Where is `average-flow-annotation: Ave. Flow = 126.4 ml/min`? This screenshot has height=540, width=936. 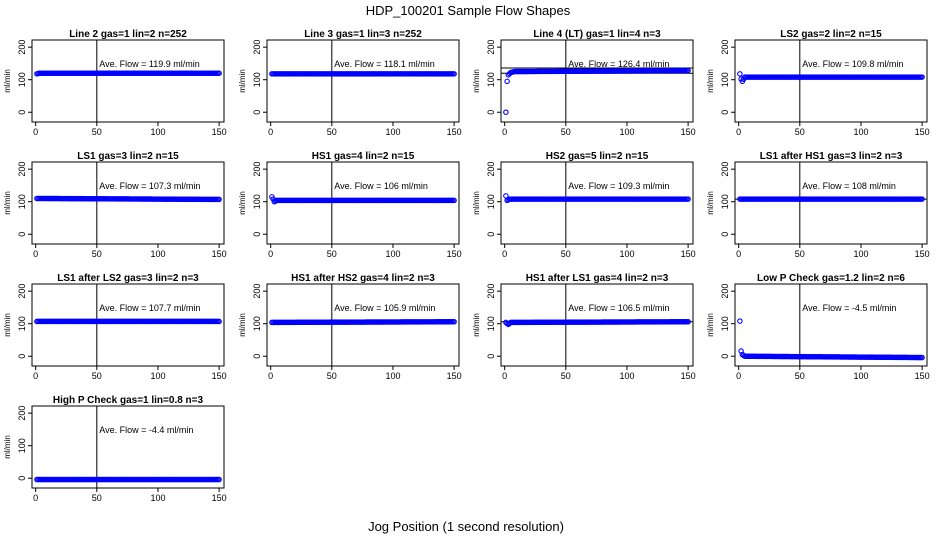 average-flow-annotation: Ave. Flow = 126.4 ml/min is located at coordinates (618, 64).